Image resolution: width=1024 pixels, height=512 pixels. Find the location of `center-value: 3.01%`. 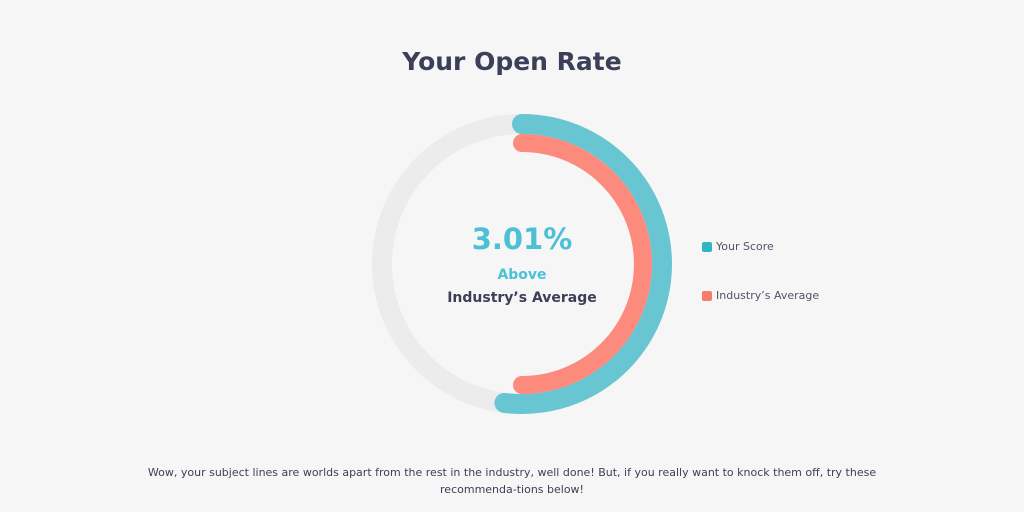

center-value: 3.01% is located at coordinates (522, 239).